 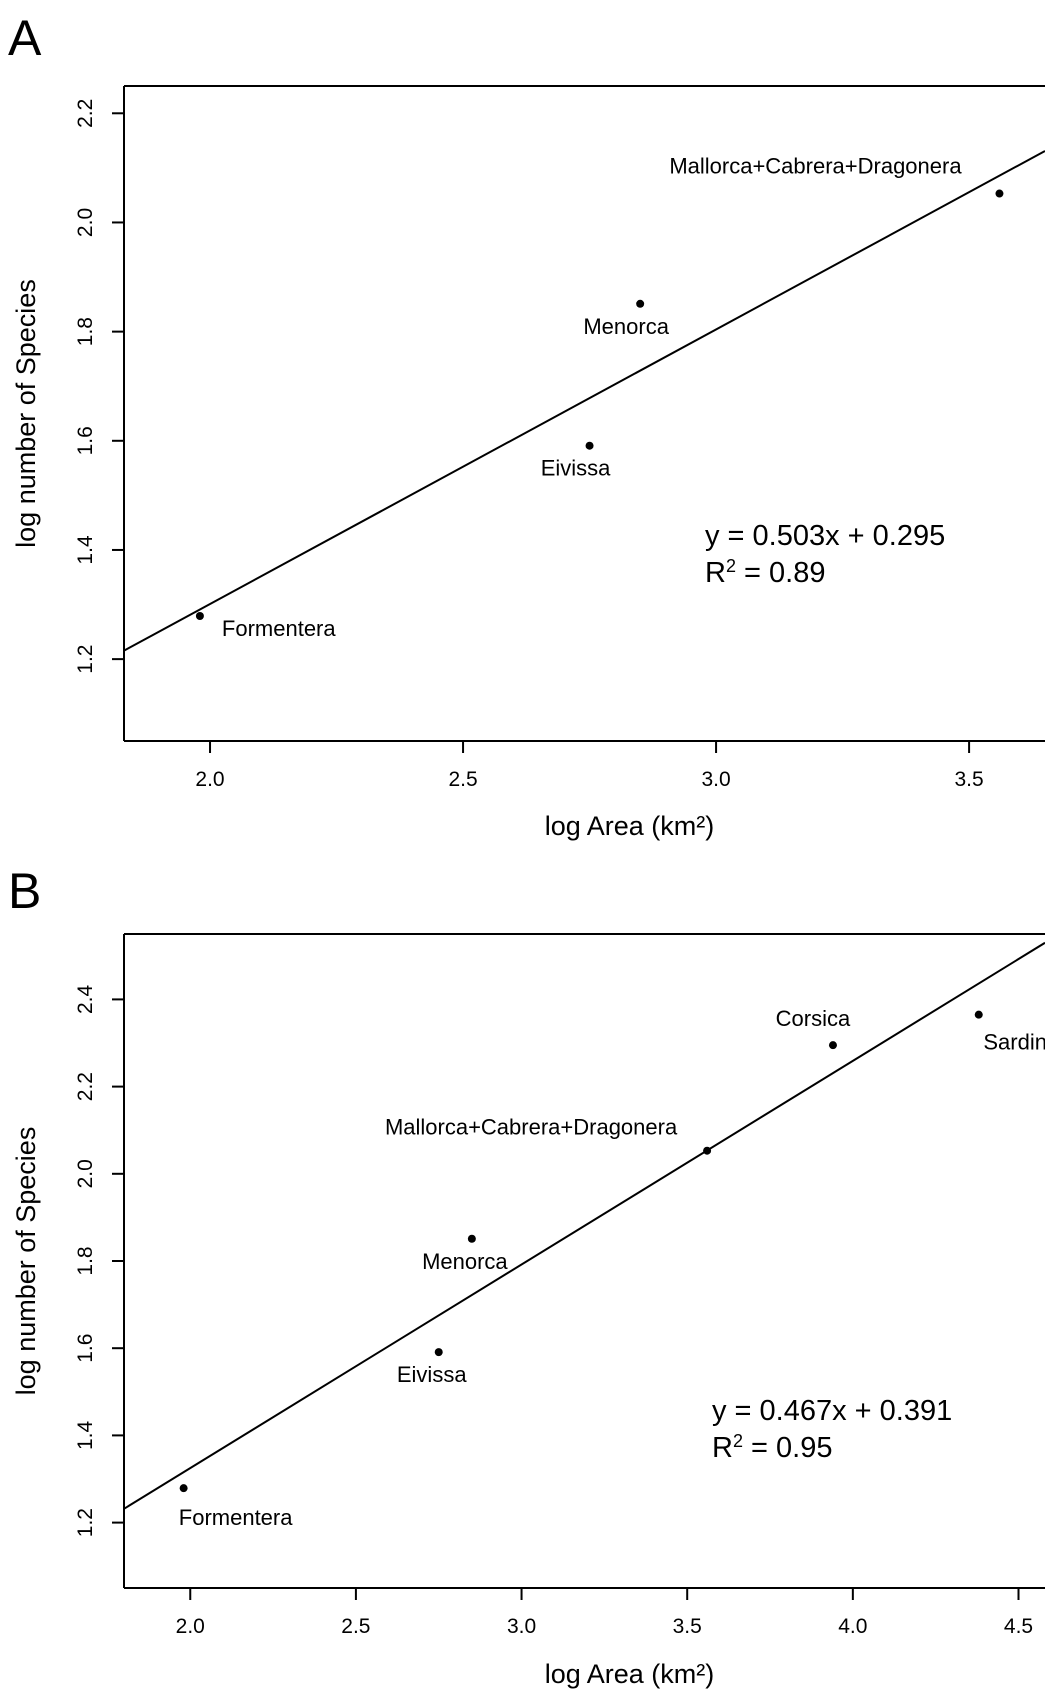 What do you see at coordinates (1014, 1042) in the screenshot?
I see `point-label: Sardinia` at bounding box center [1014, 1042].